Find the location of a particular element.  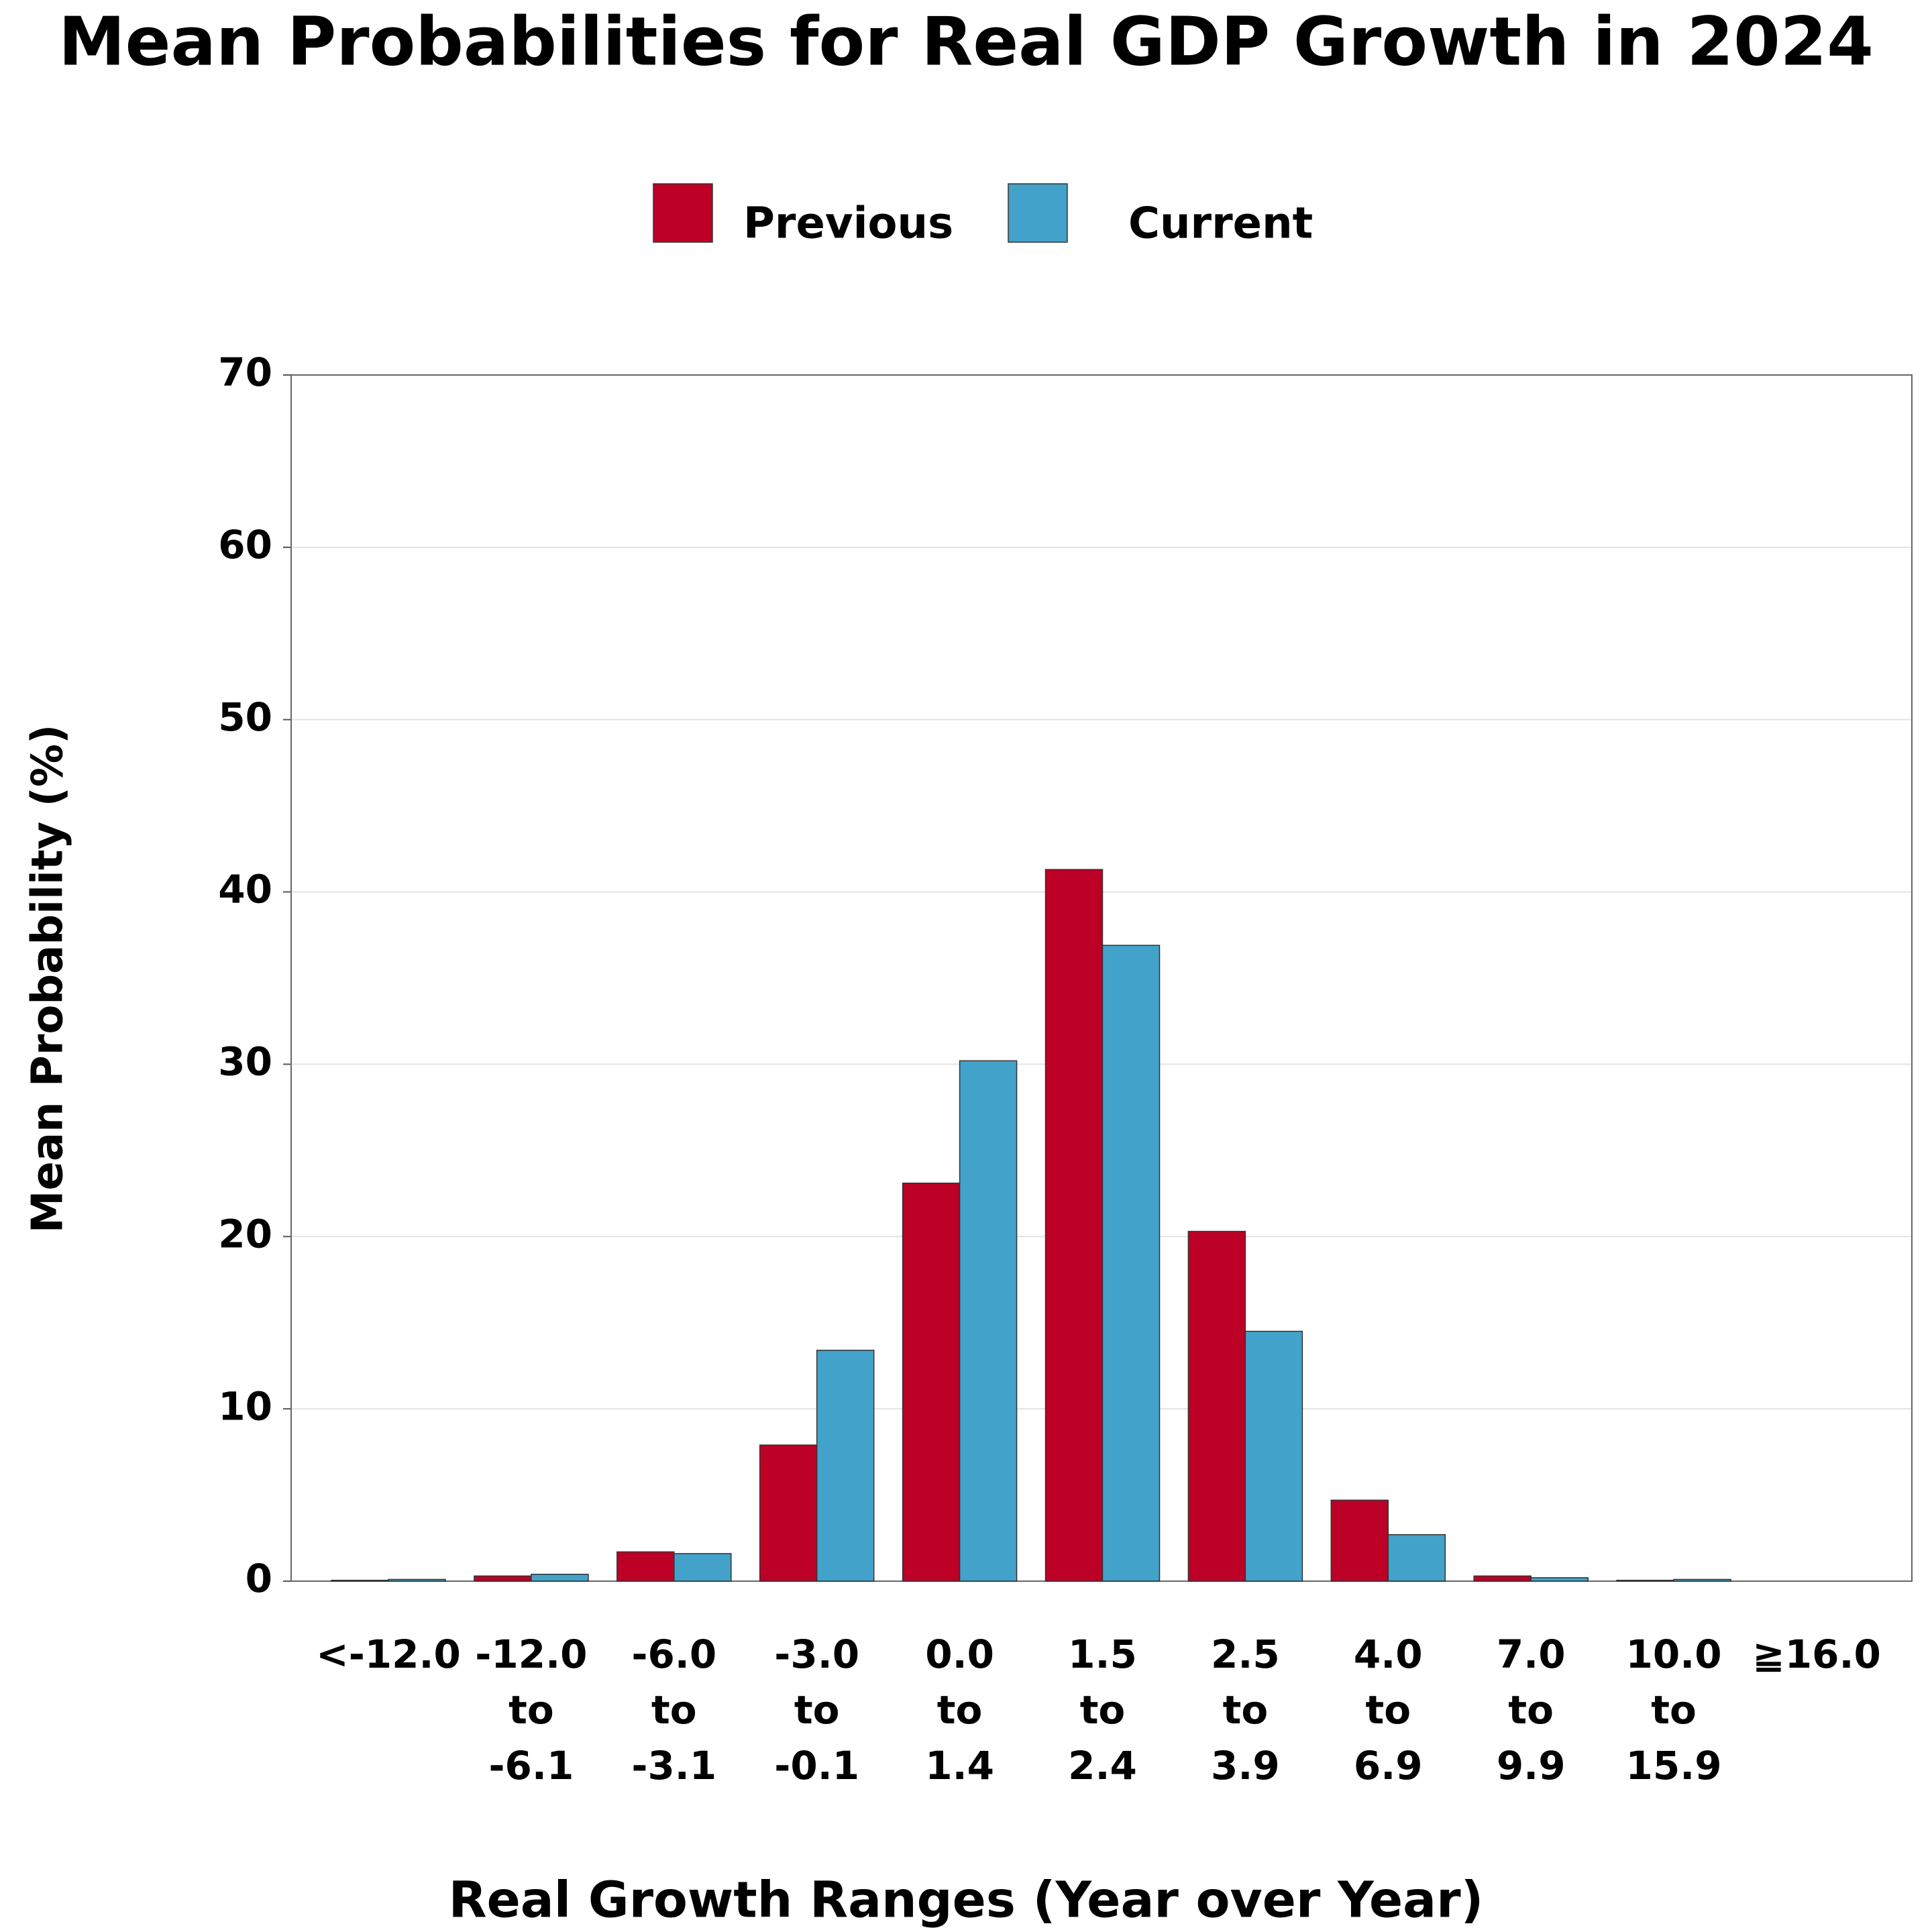

x-tick-label: 0.0 to 1.4 is located at coordinates (959, 1709).